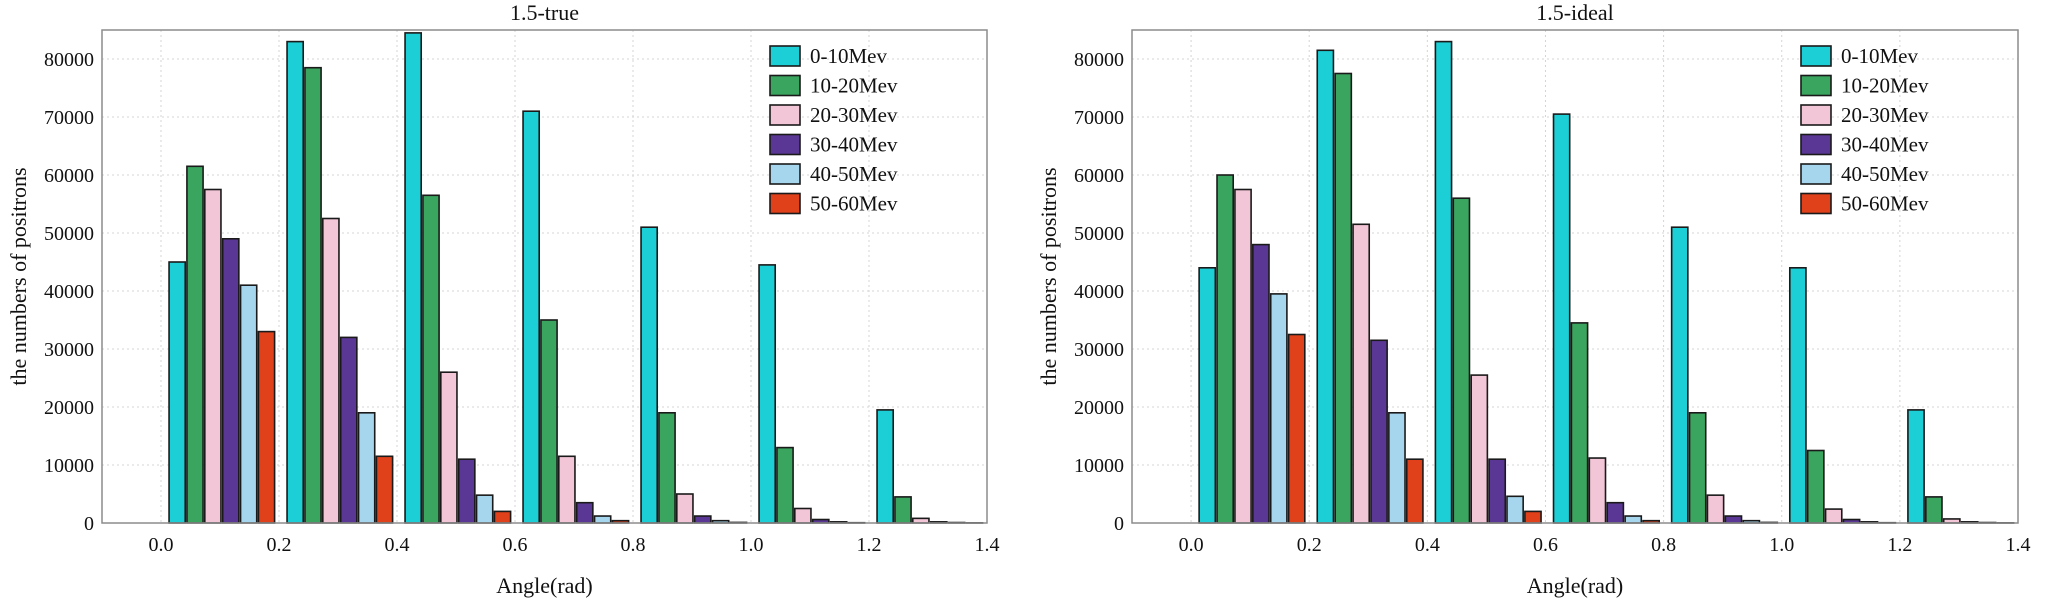  Describe the element at coordinates (177, 392) in the screenshot. I see `bar-0-10Mev-0.0` at that location.